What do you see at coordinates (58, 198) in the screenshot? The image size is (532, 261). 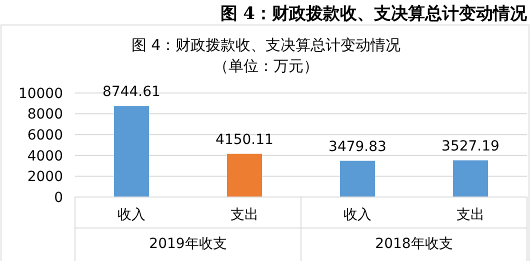 I see `y-tick-label: 0` at bounding box center [58, 198].